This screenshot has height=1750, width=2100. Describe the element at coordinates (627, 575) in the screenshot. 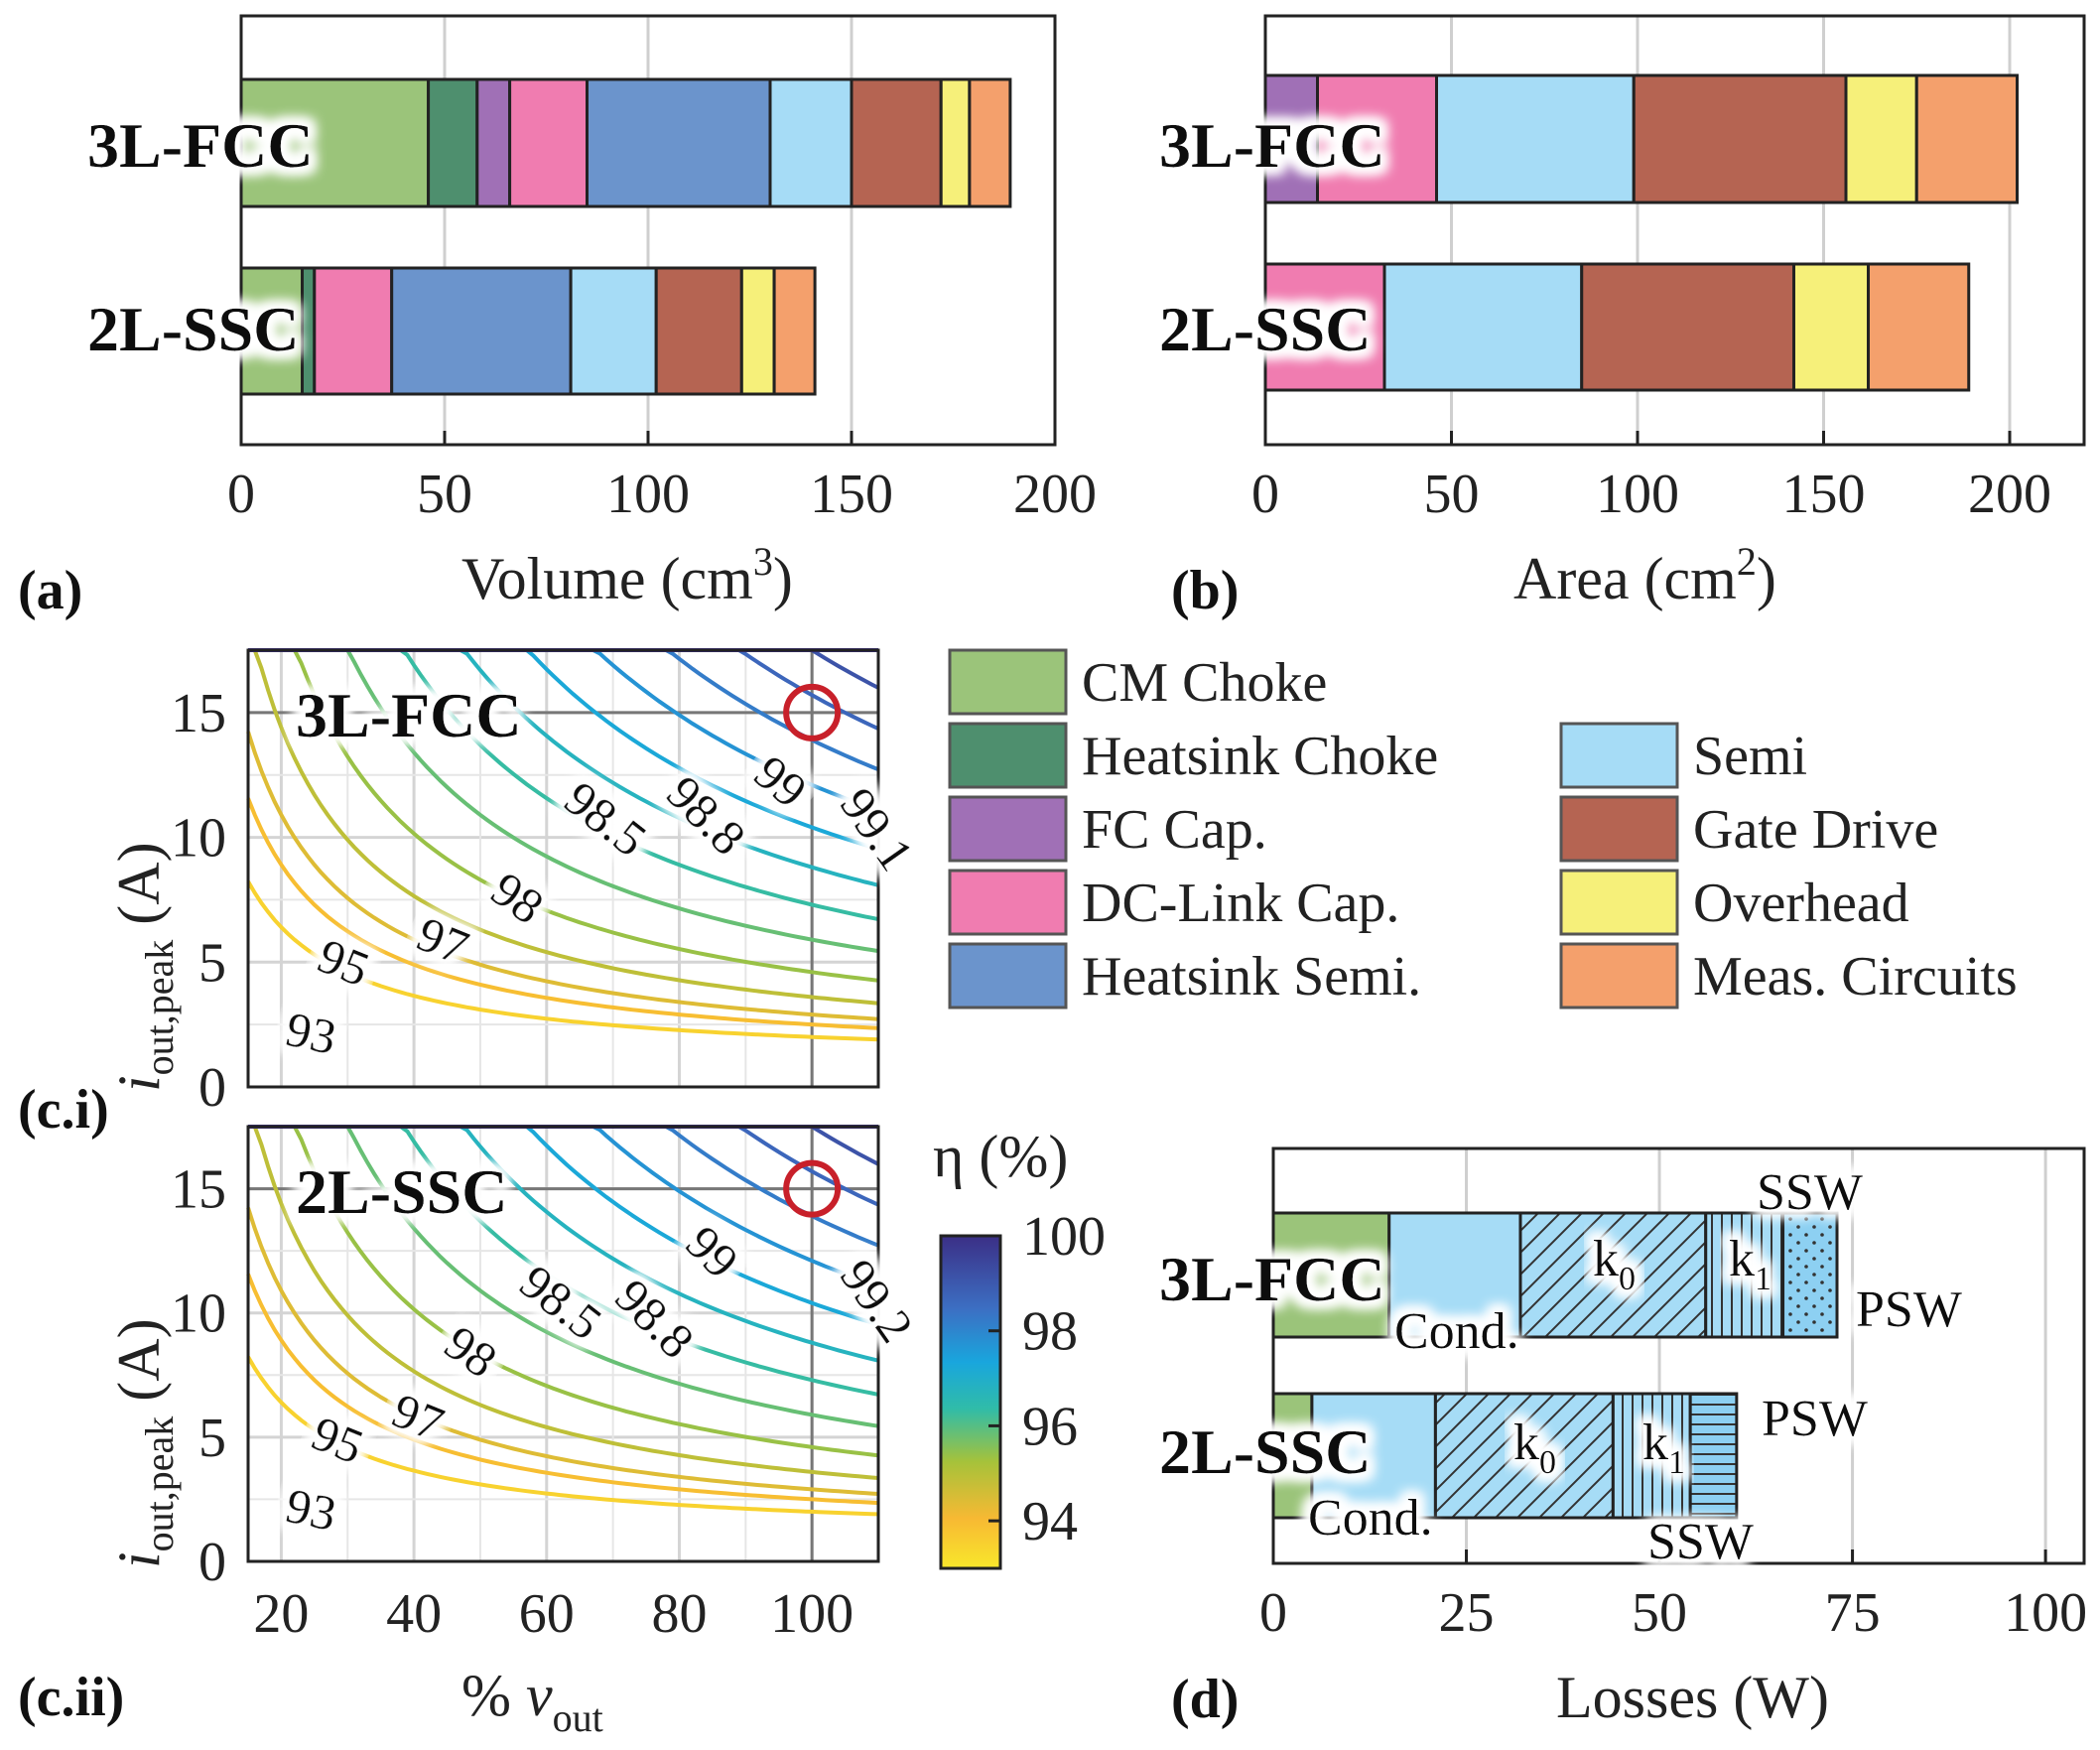

I see `x-axis-label: Volume (cm3)` at that location.